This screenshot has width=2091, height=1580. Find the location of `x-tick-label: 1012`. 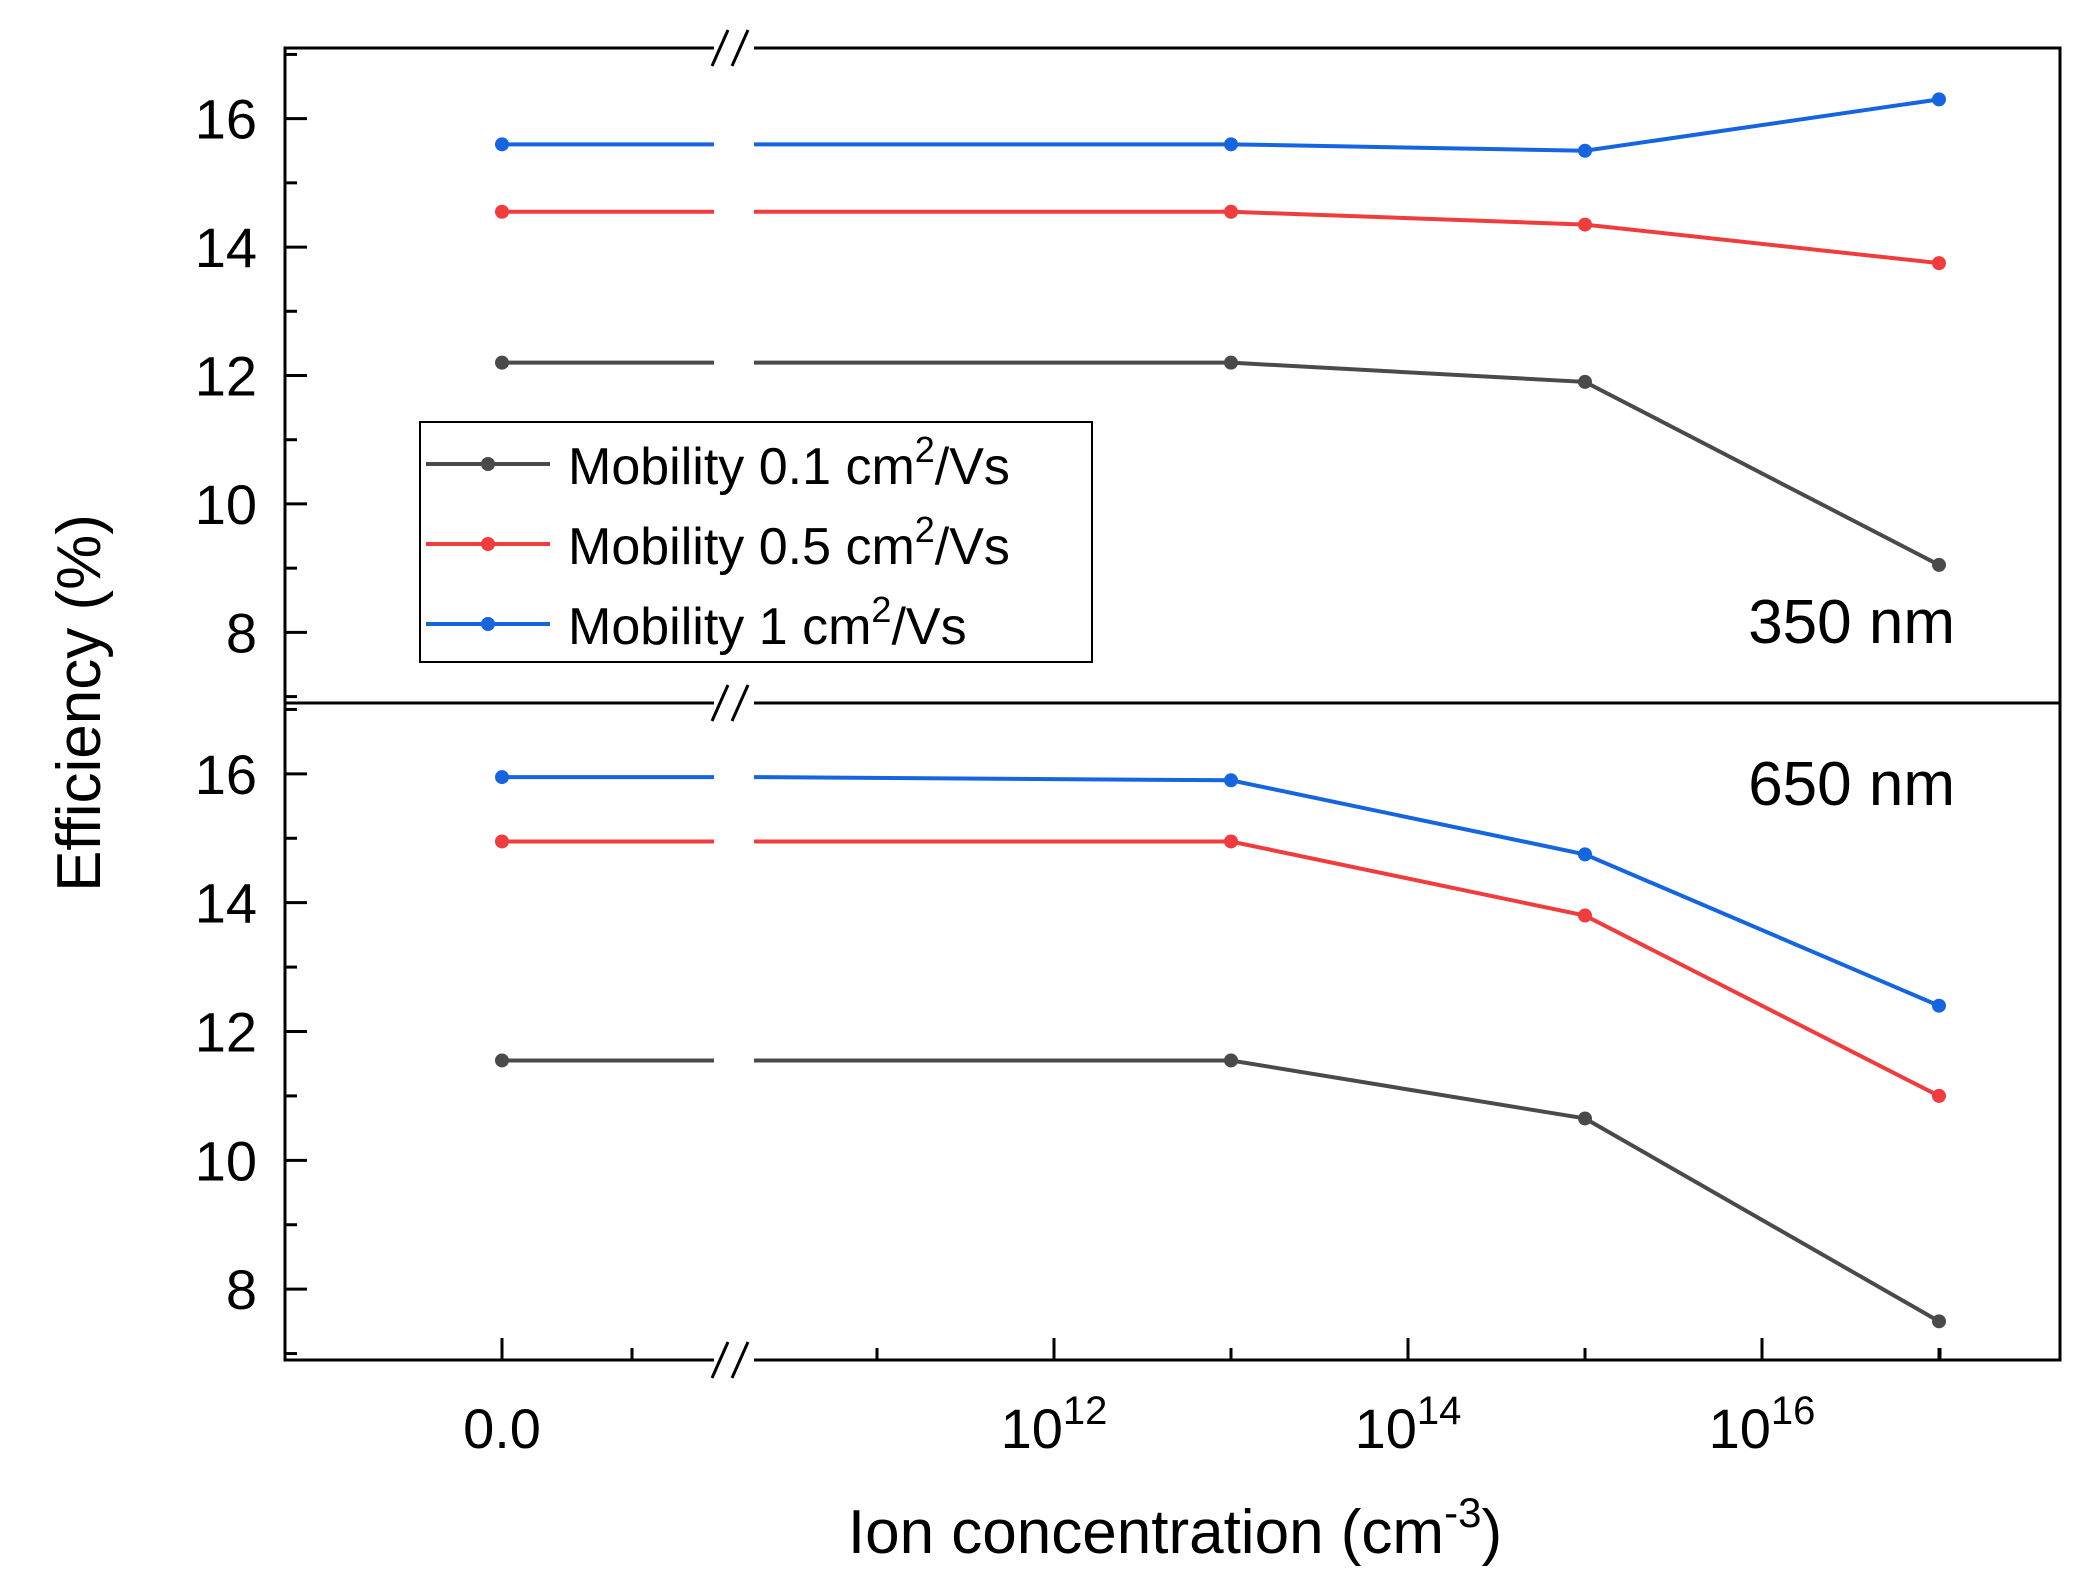

x-tick-label: 1012 is located at coordinates (1054, 1424).